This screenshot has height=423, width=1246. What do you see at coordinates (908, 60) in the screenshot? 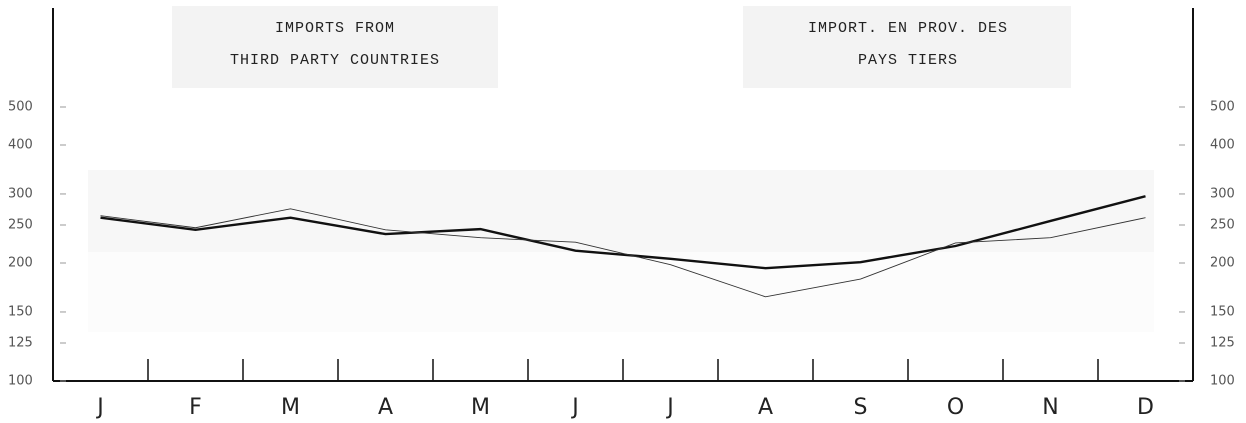
I see `chart-title: PAYS TIERS` at bounding box center [908, 60].